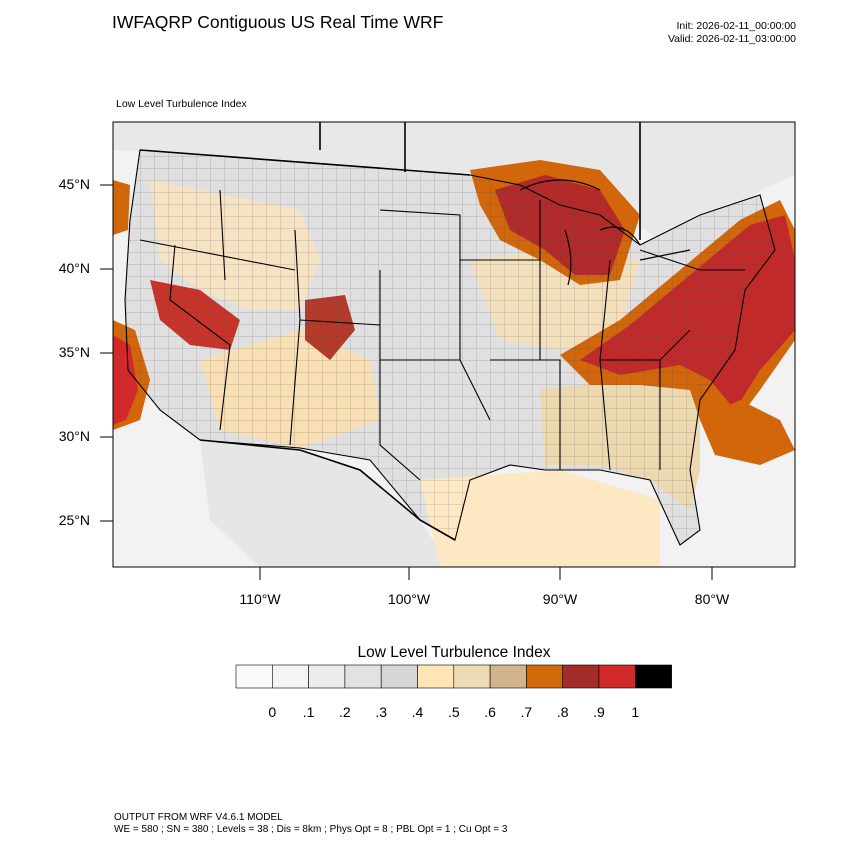 This screenshot has height=850, width=850. I want to click on lake-outlines, so click(605, 232).